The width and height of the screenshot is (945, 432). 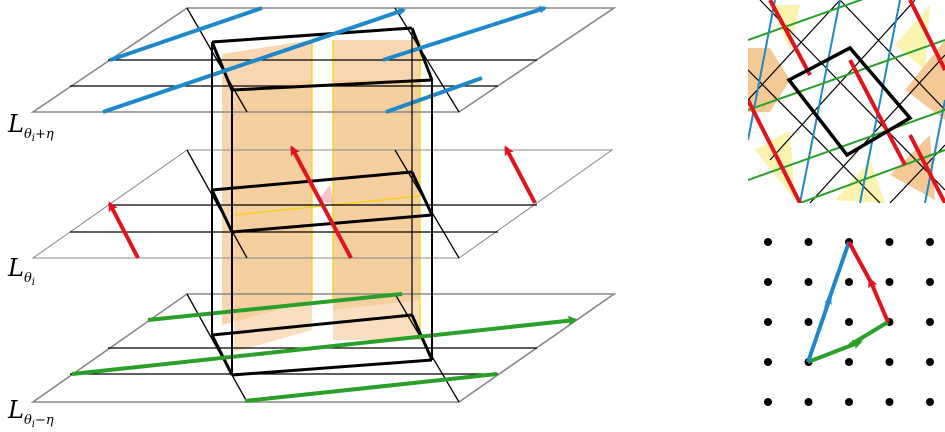 I want to click on green-vector, so click(x=869, y=333).